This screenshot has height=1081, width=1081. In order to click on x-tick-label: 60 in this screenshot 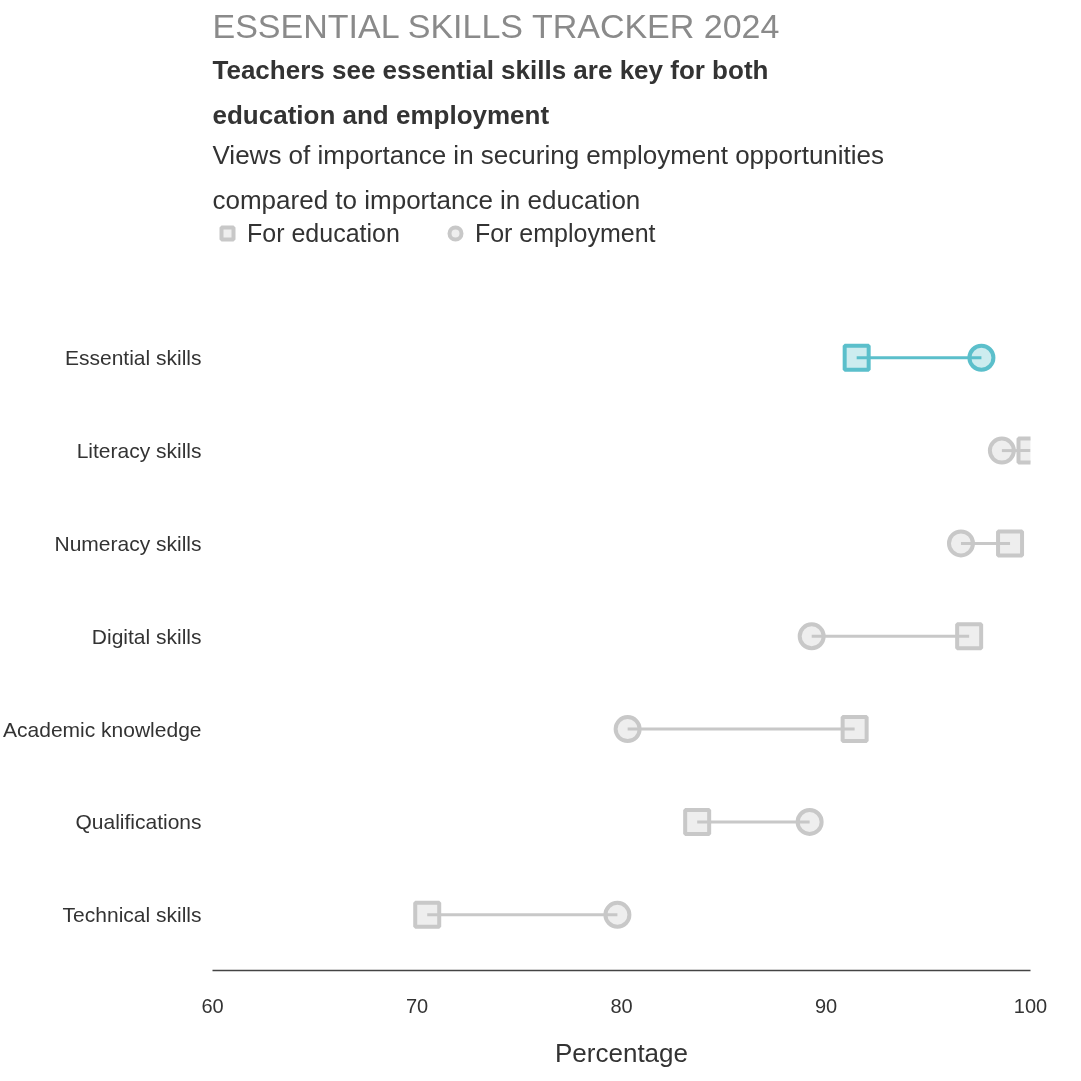, I will do `click(212, 1005)`.